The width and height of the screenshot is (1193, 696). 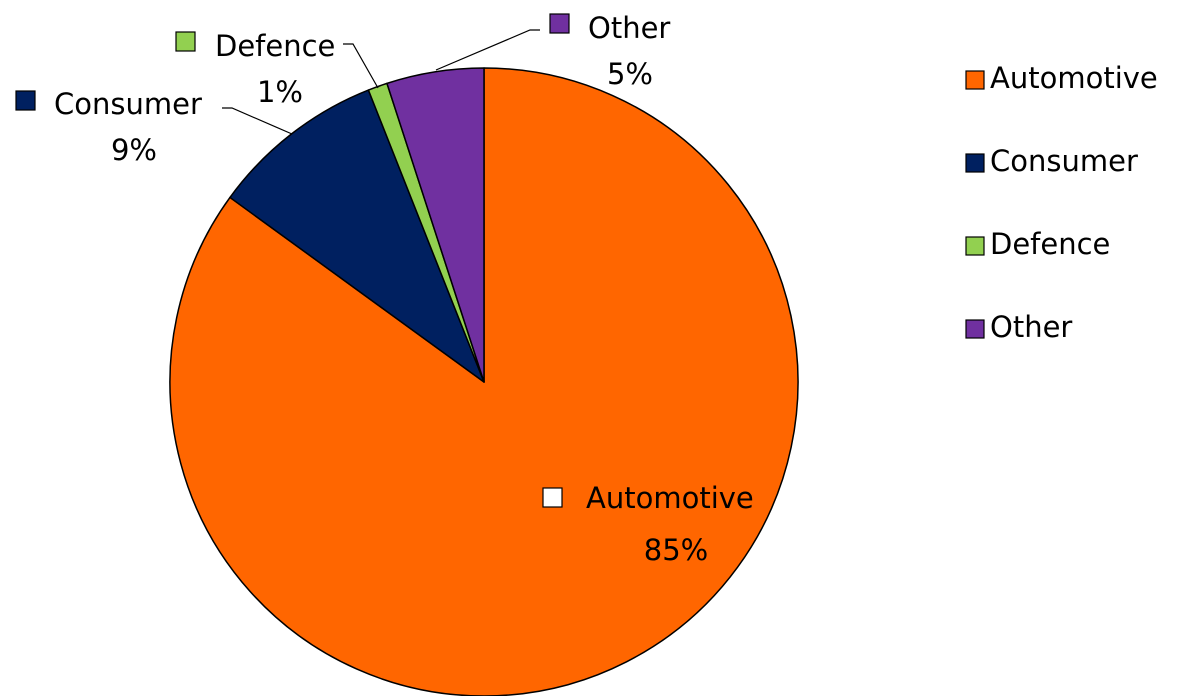 What do you see at coordinates (134, 150) in the screenshot?
I see `data-label-percent-consumer: 9%` at bounding box center [134, 150].